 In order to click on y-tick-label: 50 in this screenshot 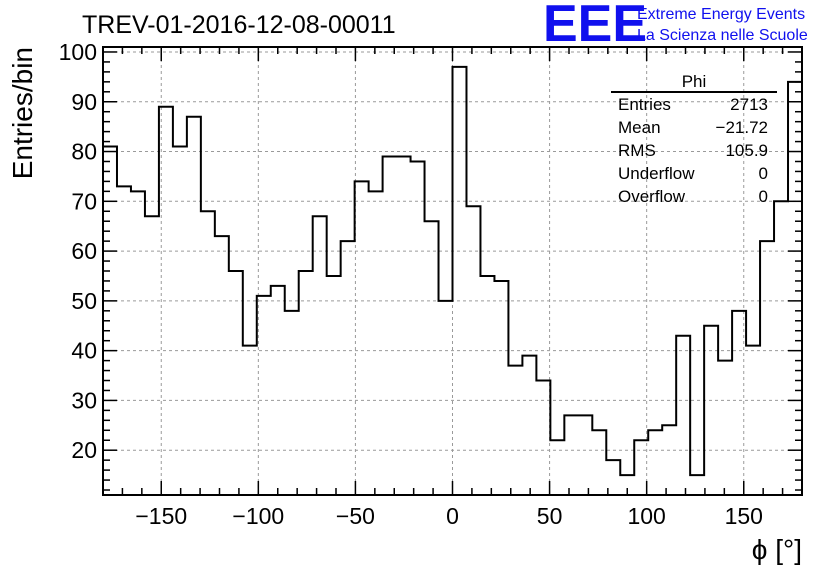, I will do `click(84, 301)`.